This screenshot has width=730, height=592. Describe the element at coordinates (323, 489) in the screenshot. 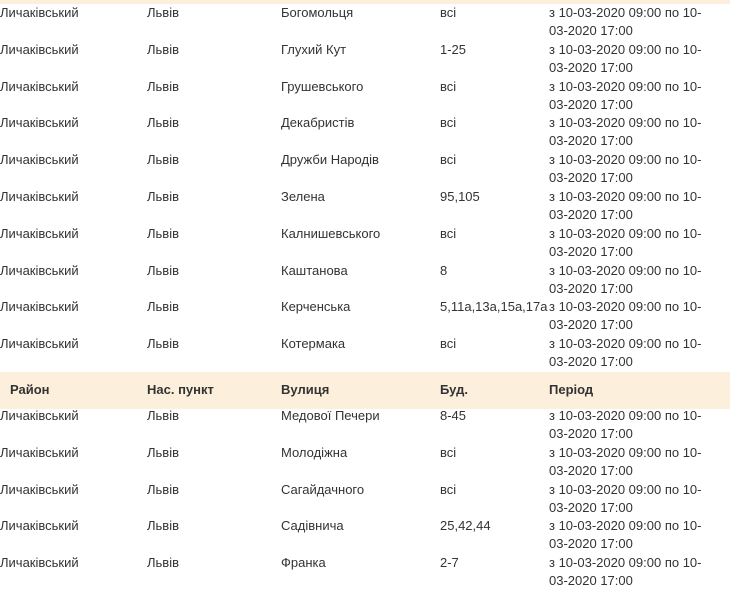

I see `street-cell: Сагайдачного` at that location.